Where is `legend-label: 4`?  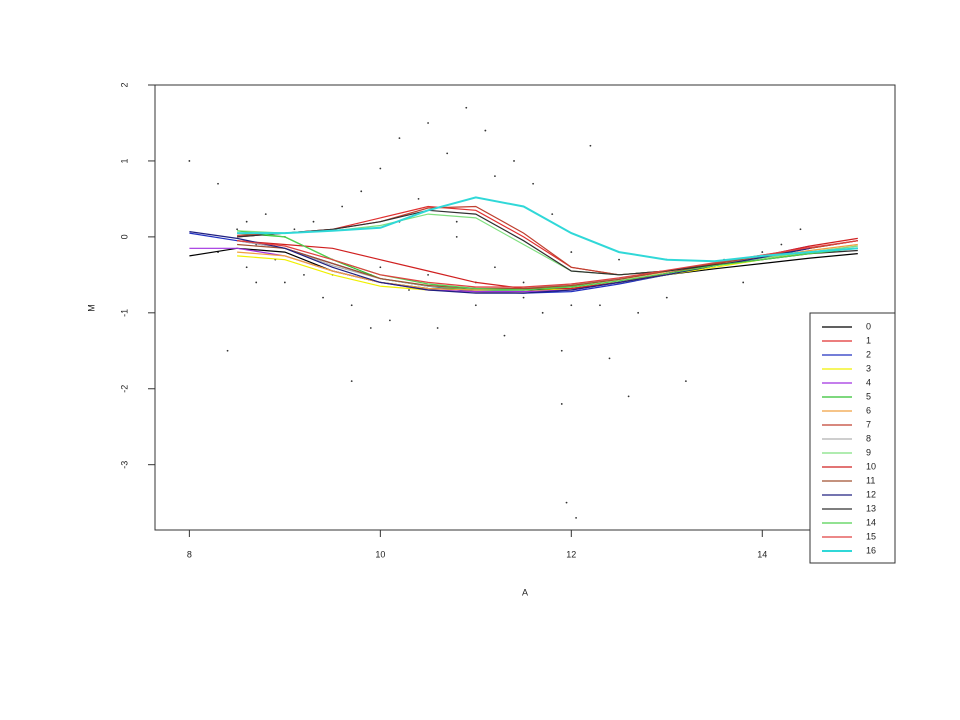 legend-label: 4 is located at coordinates (868, 382).